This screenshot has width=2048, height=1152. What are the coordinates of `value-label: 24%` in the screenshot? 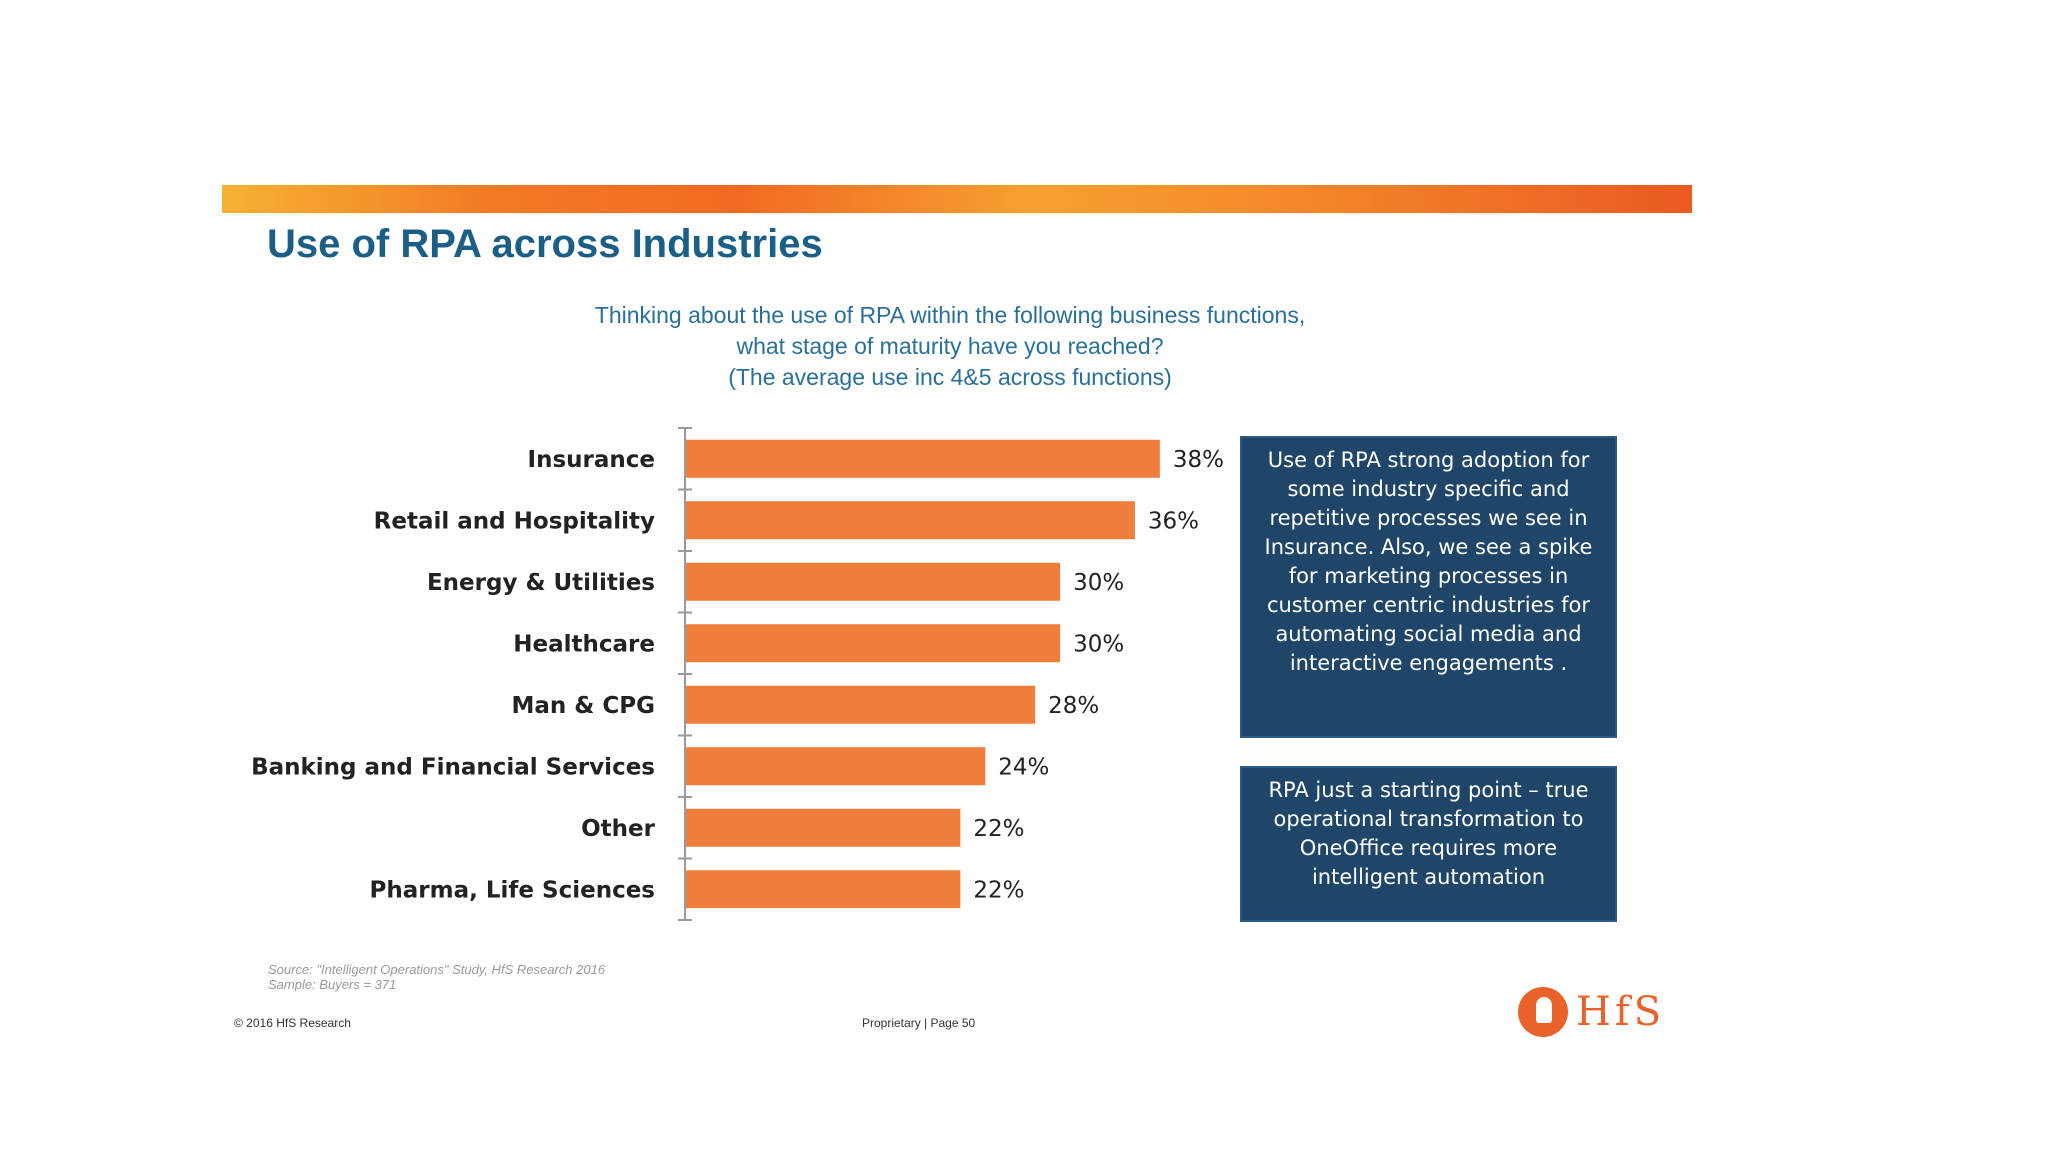 It's located at (1023, 767).